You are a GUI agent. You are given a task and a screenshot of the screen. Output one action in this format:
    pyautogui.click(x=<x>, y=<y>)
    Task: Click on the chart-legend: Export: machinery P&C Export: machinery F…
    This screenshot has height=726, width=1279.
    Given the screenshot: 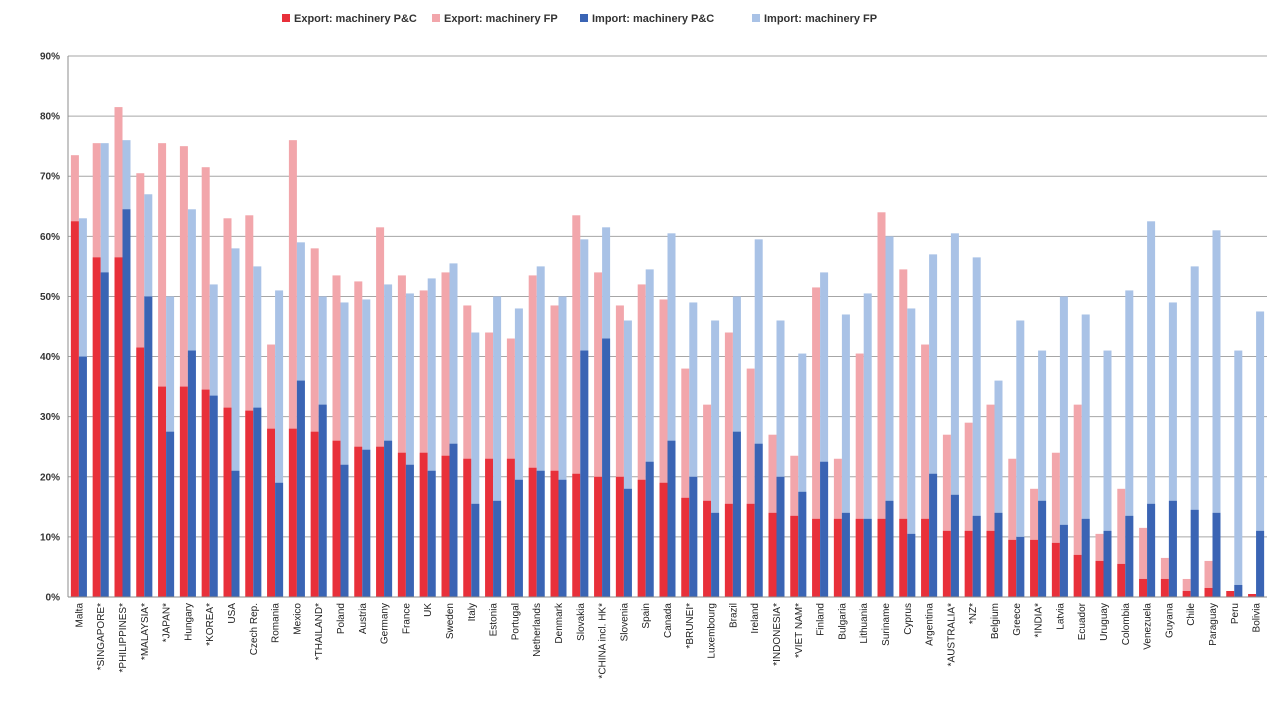 What is the action you would take?
    pyautogui.click(x=579, y=19)
    